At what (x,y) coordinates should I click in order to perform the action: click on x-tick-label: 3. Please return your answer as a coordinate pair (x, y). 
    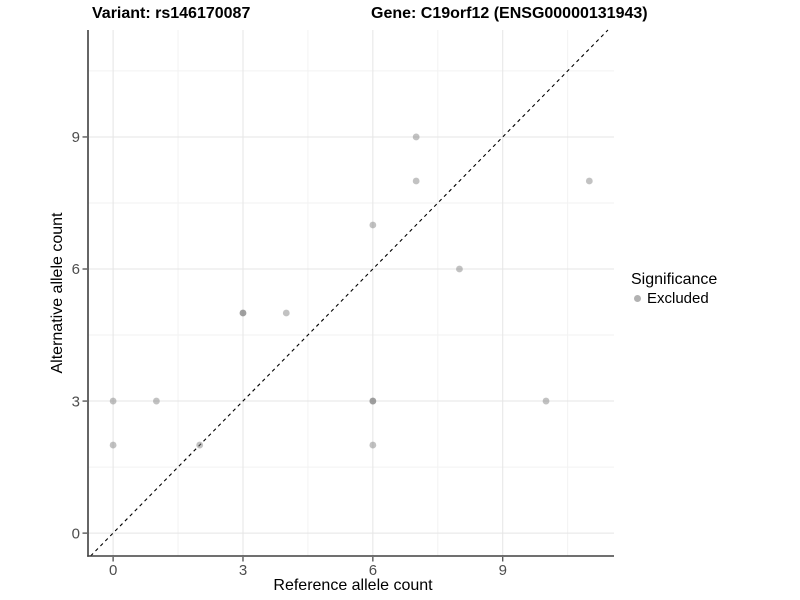
    Looking at the image, I should click on (243, 570).